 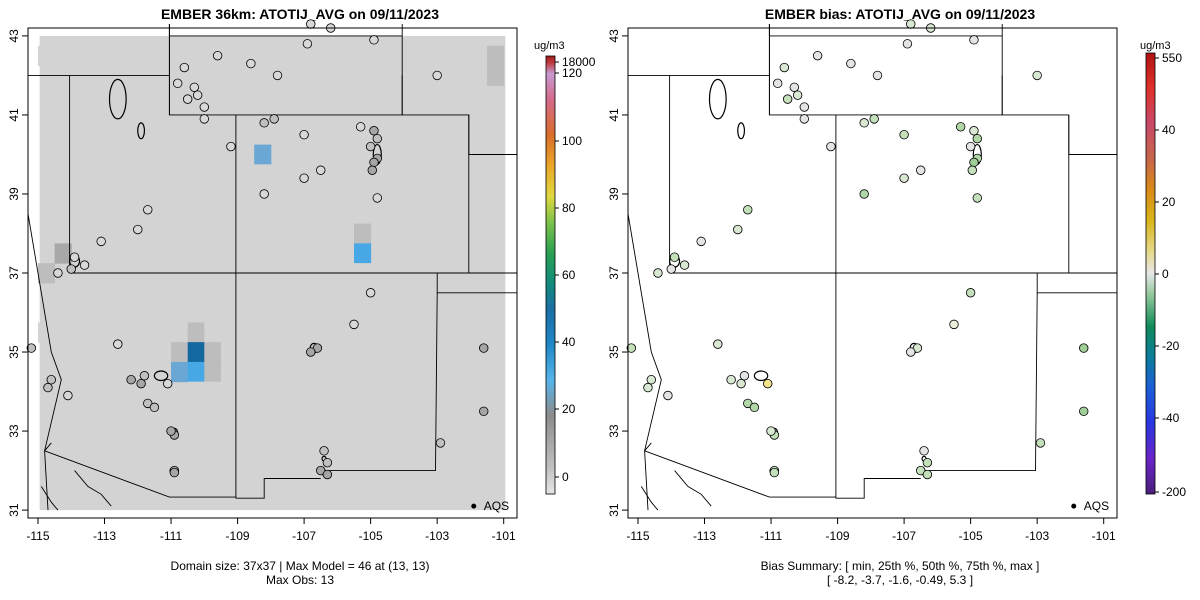 What do you see at coordinates (971, 536) in the screenshot?
I see `x-tick-label: -105` at bounding box center [971, 536].